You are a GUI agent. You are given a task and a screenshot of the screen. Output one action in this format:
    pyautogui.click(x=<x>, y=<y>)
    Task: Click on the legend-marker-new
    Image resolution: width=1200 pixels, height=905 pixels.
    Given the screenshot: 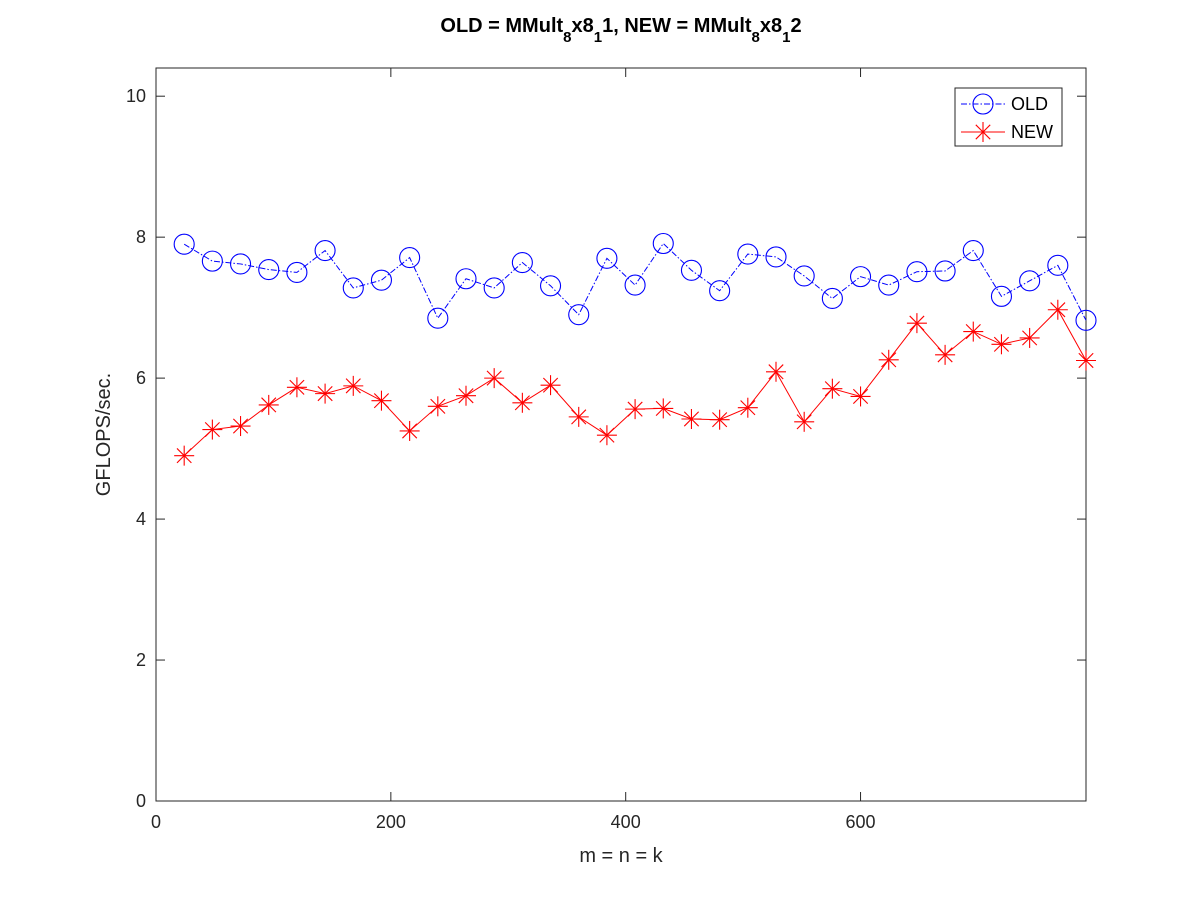 What is the action you would take?
    pyautogui.click(x=983, y=132)
    